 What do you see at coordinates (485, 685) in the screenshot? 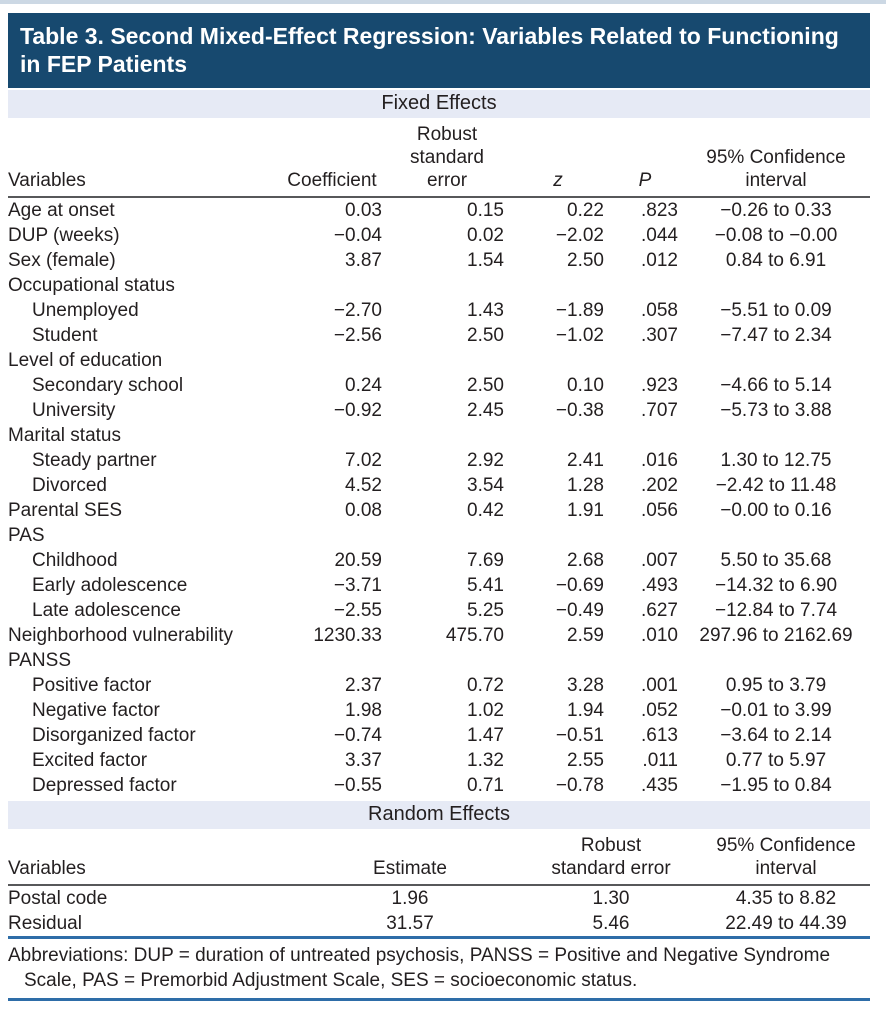
I see `standard-error-value: 0.72` at bounding box center [485, 685].